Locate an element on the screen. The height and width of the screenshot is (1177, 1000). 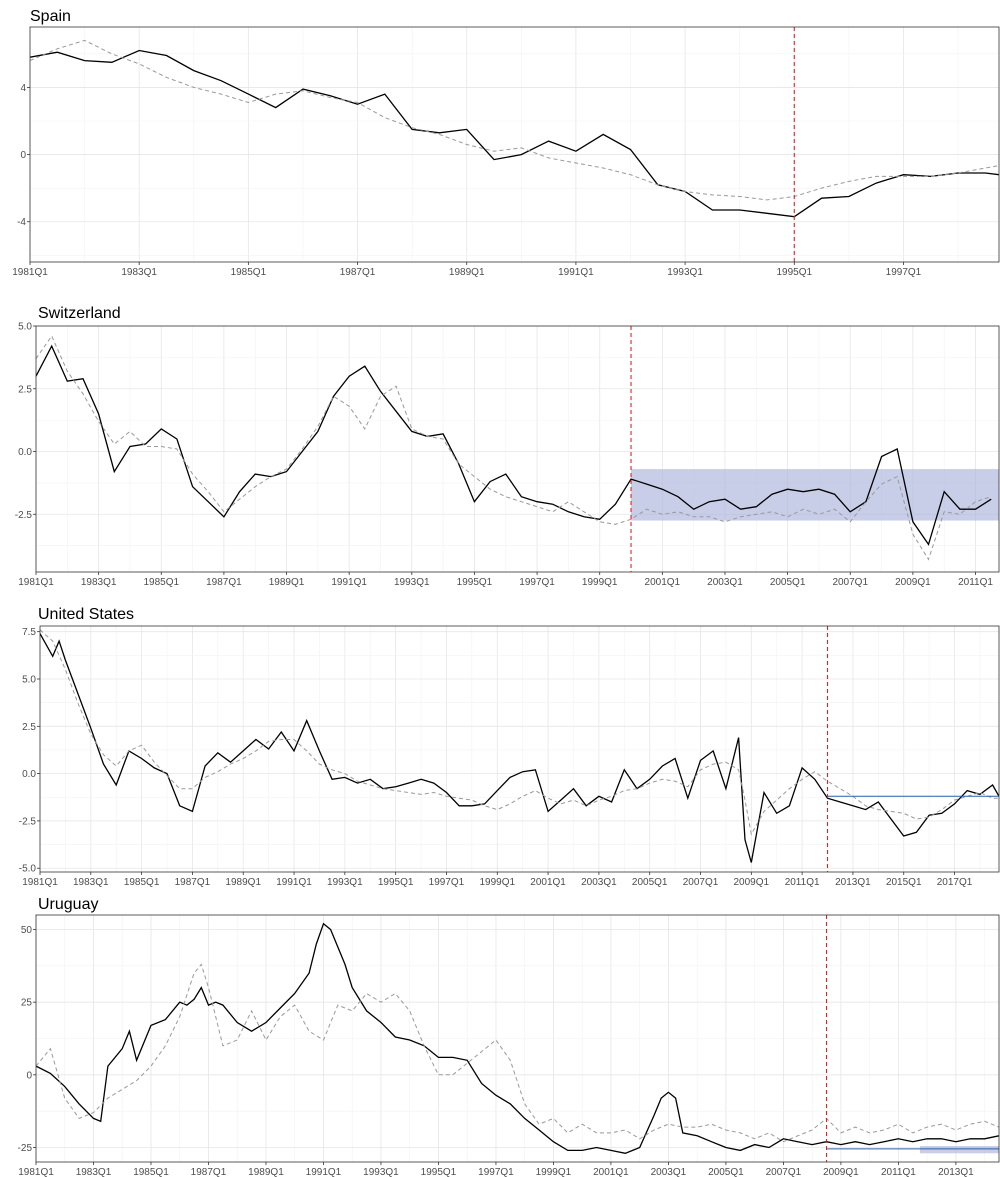
forecast-band is located at coordinates (959, 1150).